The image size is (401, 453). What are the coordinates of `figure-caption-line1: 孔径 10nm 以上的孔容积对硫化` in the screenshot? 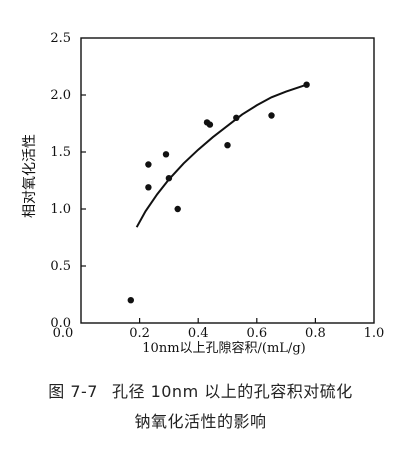 It's located at (232, 391).